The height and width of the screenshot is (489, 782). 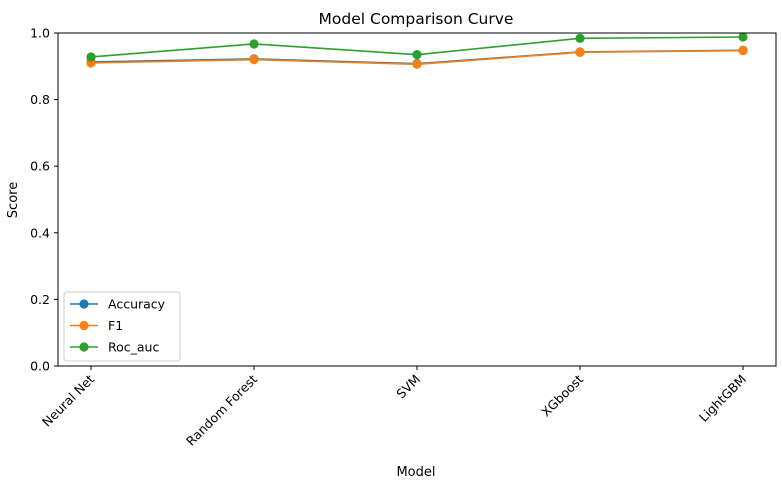 What do you see at coordinates (40, 166) in the screenshot?
I see `y-tick-label: 0.6` at bounding box center [40, 166].